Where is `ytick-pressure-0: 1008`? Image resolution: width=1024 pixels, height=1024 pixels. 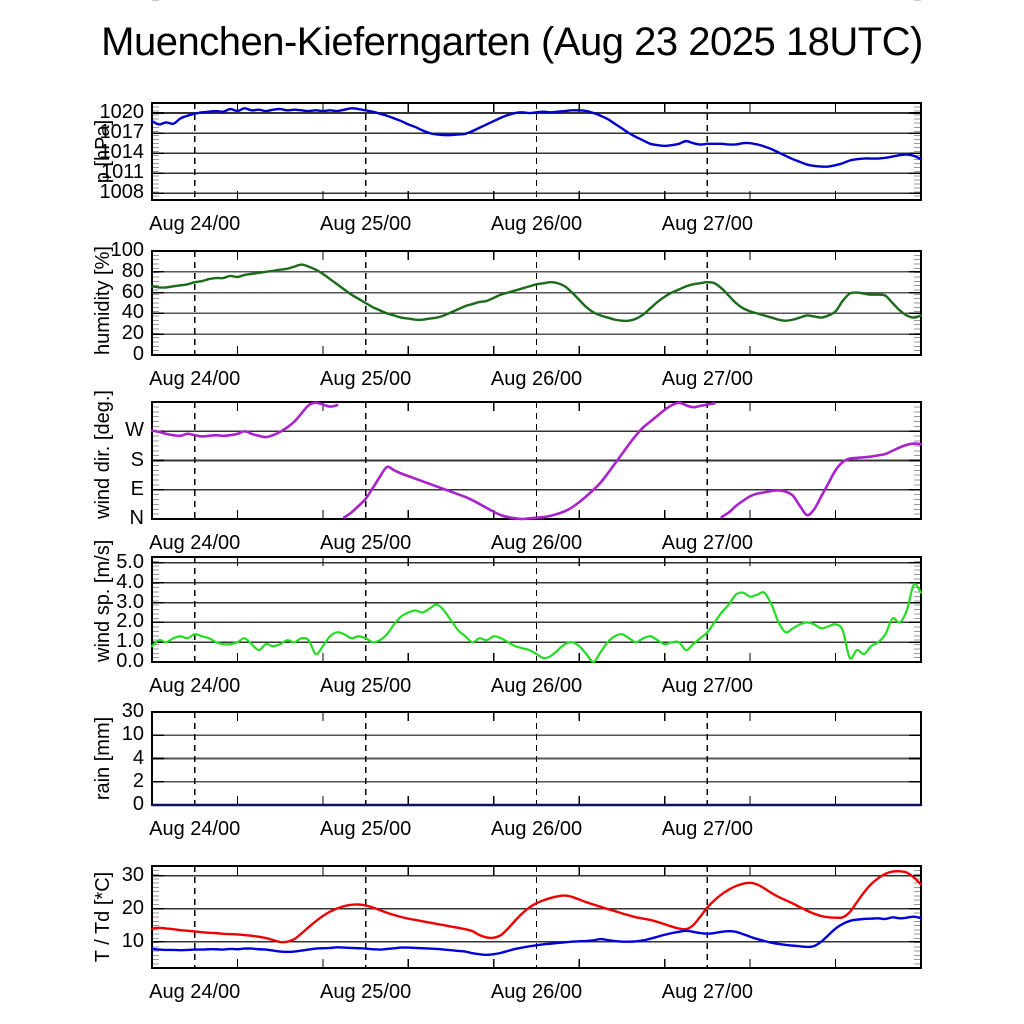
ytick-pressure-0: 1008 is located at coordinates (122, 192).